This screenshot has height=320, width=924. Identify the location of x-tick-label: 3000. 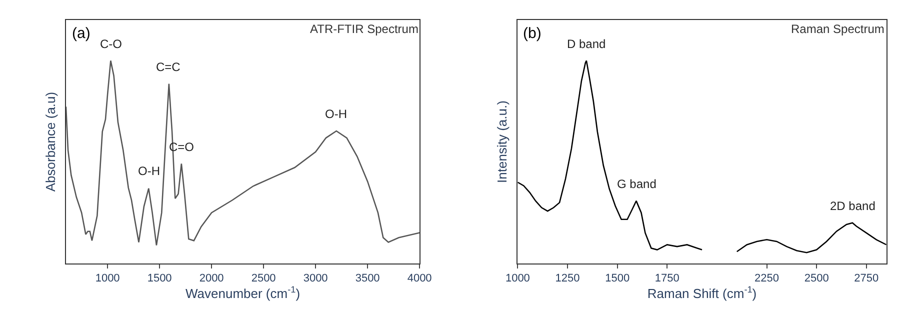
(315, 278).